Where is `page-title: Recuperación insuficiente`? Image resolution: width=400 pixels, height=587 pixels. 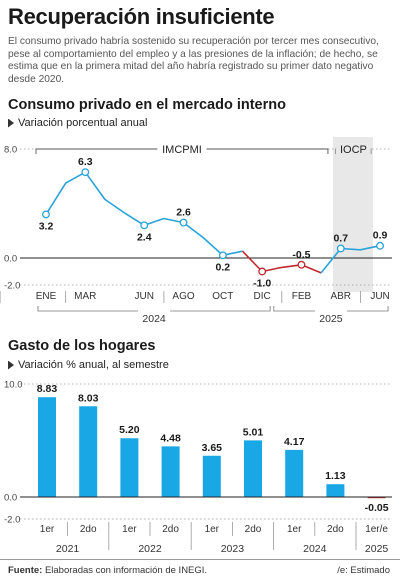
page-title: Recuperación insuficiente is located at coordinates (141, 16).